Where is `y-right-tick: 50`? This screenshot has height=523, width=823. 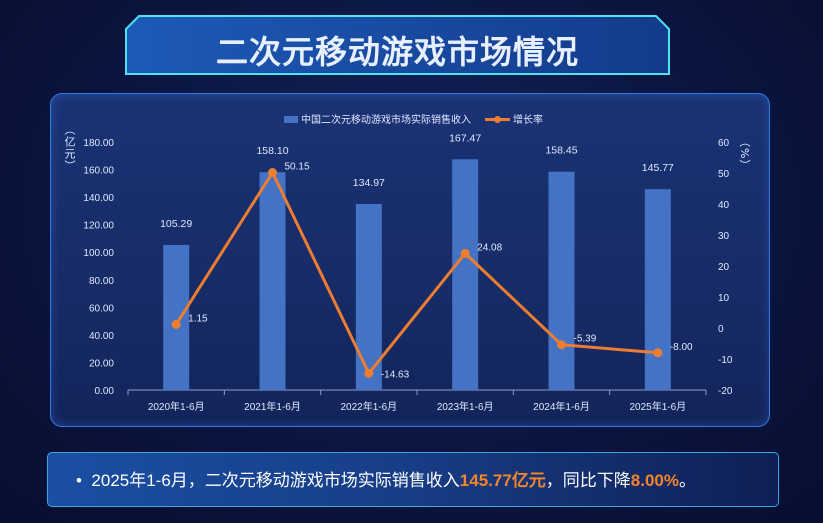
y-right-tick: 50 is located at coordinates (724, 174).